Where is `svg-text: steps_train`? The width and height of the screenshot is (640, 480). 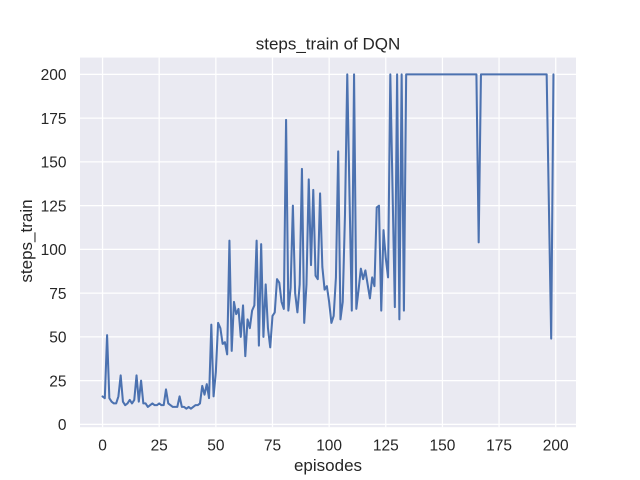
svg-text: steps_train is located at coordinates (26, 240).